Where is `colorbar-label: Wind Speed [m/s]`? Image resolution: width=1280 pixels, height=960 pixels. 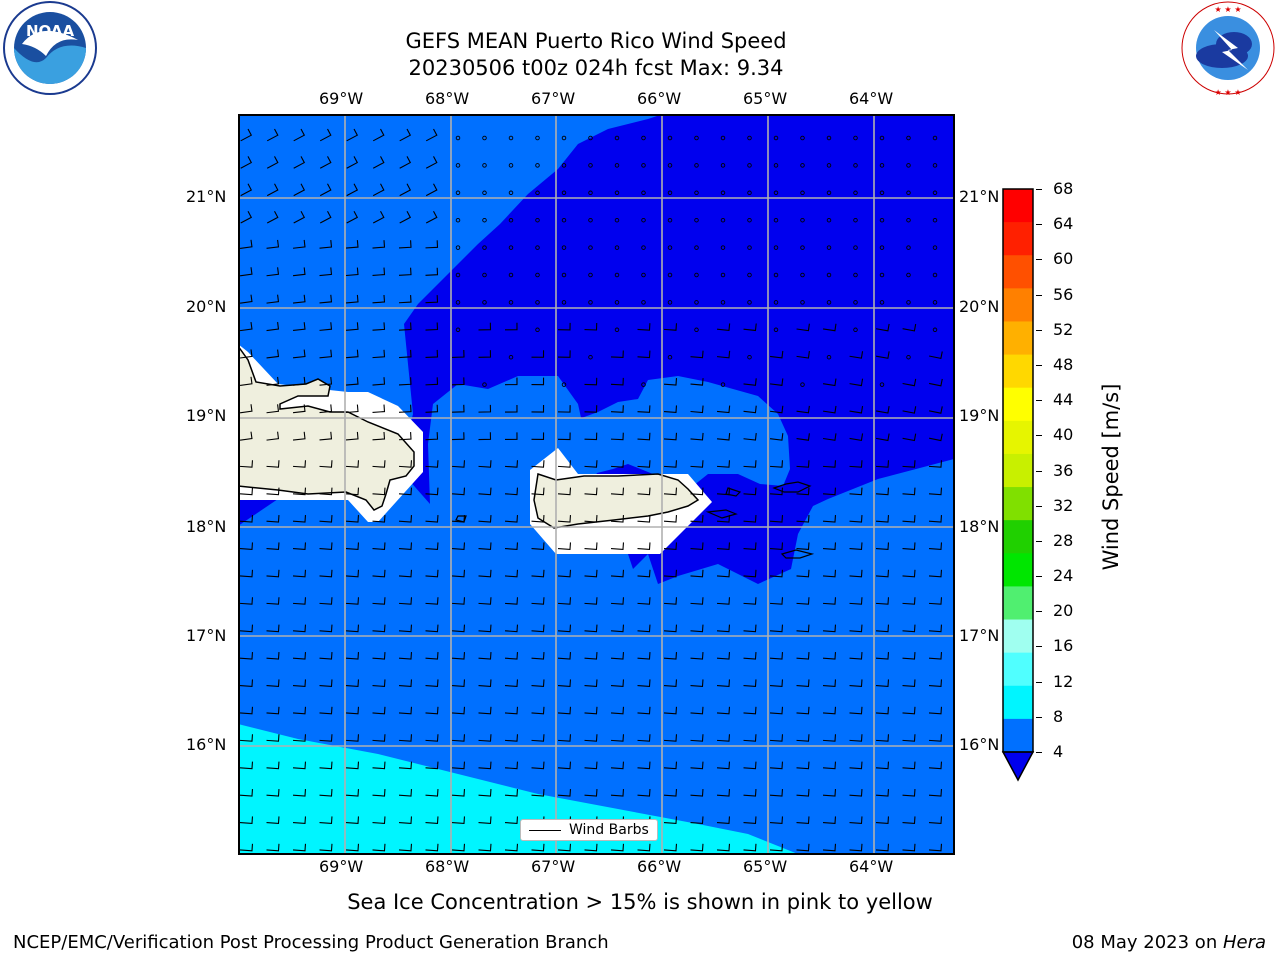 colorbar-label: Wind Speed [m/s] is located at coordinates (1111, 477).